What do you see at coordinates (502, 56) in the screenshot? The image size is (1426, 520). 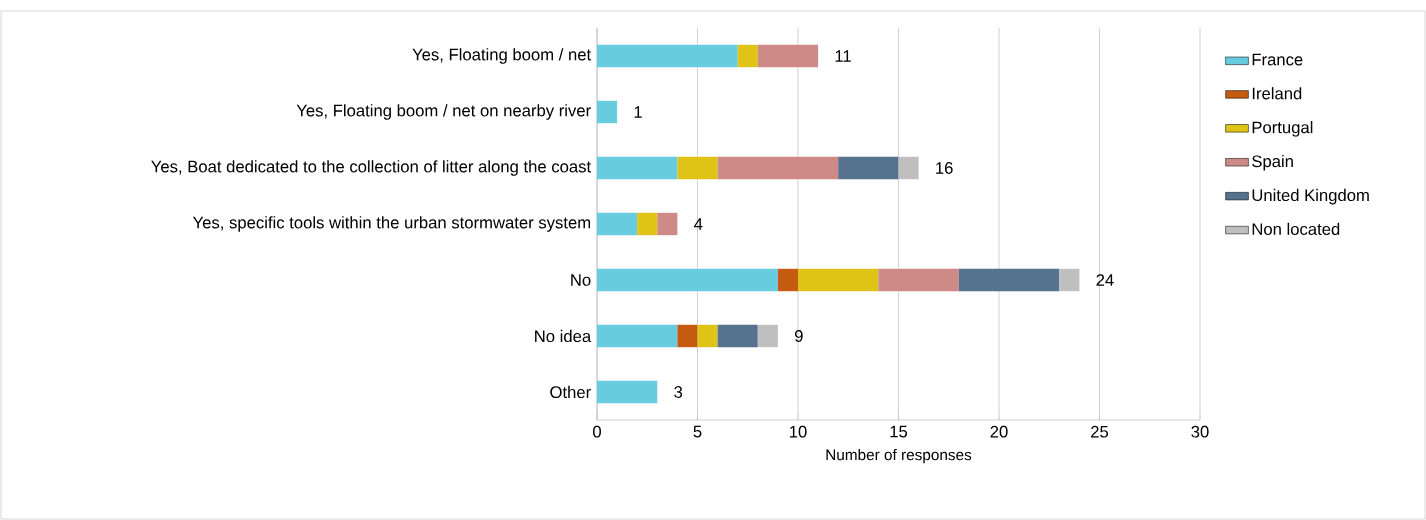 I see `y-tick-label: Yes, Floating boom / net` at bounding box center [502, 56].